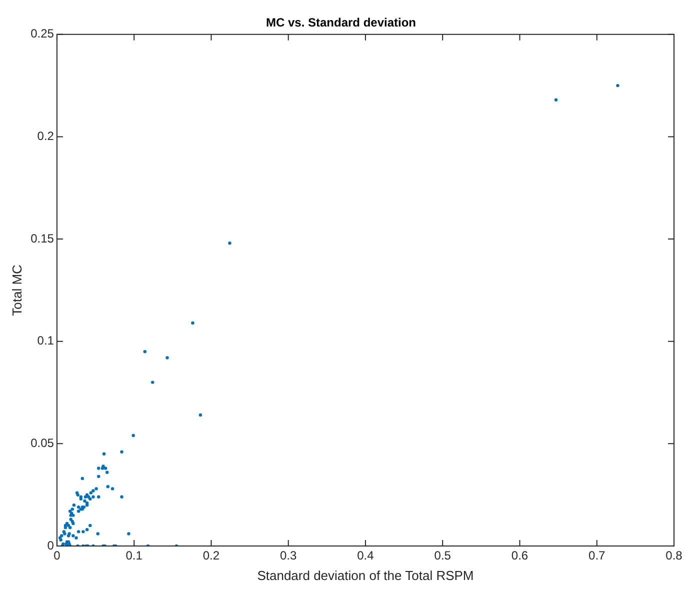 Image resolution: width=694 pixels, height=594 pixels. What do you see at coordinates (42, 33) in the screenshot?
I see `y-tick-label: 0.25` at bounding box center [42, 33].